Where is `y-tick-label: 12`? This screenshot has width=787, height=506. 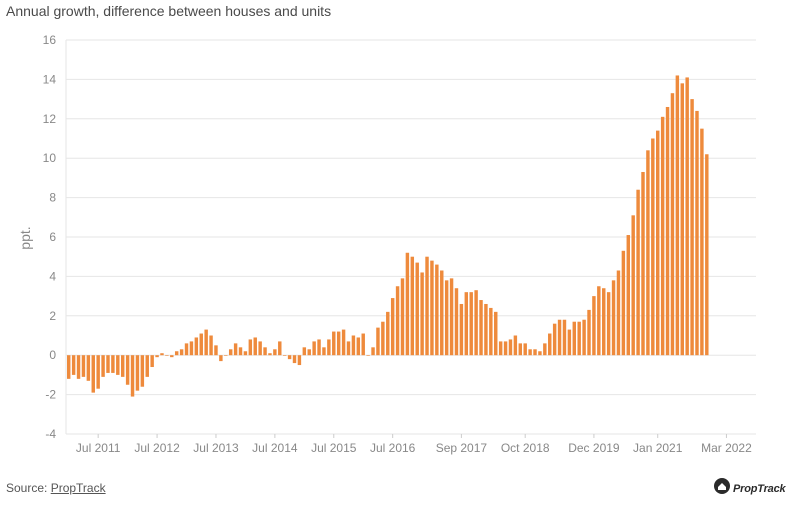
y-tick-label: 12 is located at coordinates (50, 119).